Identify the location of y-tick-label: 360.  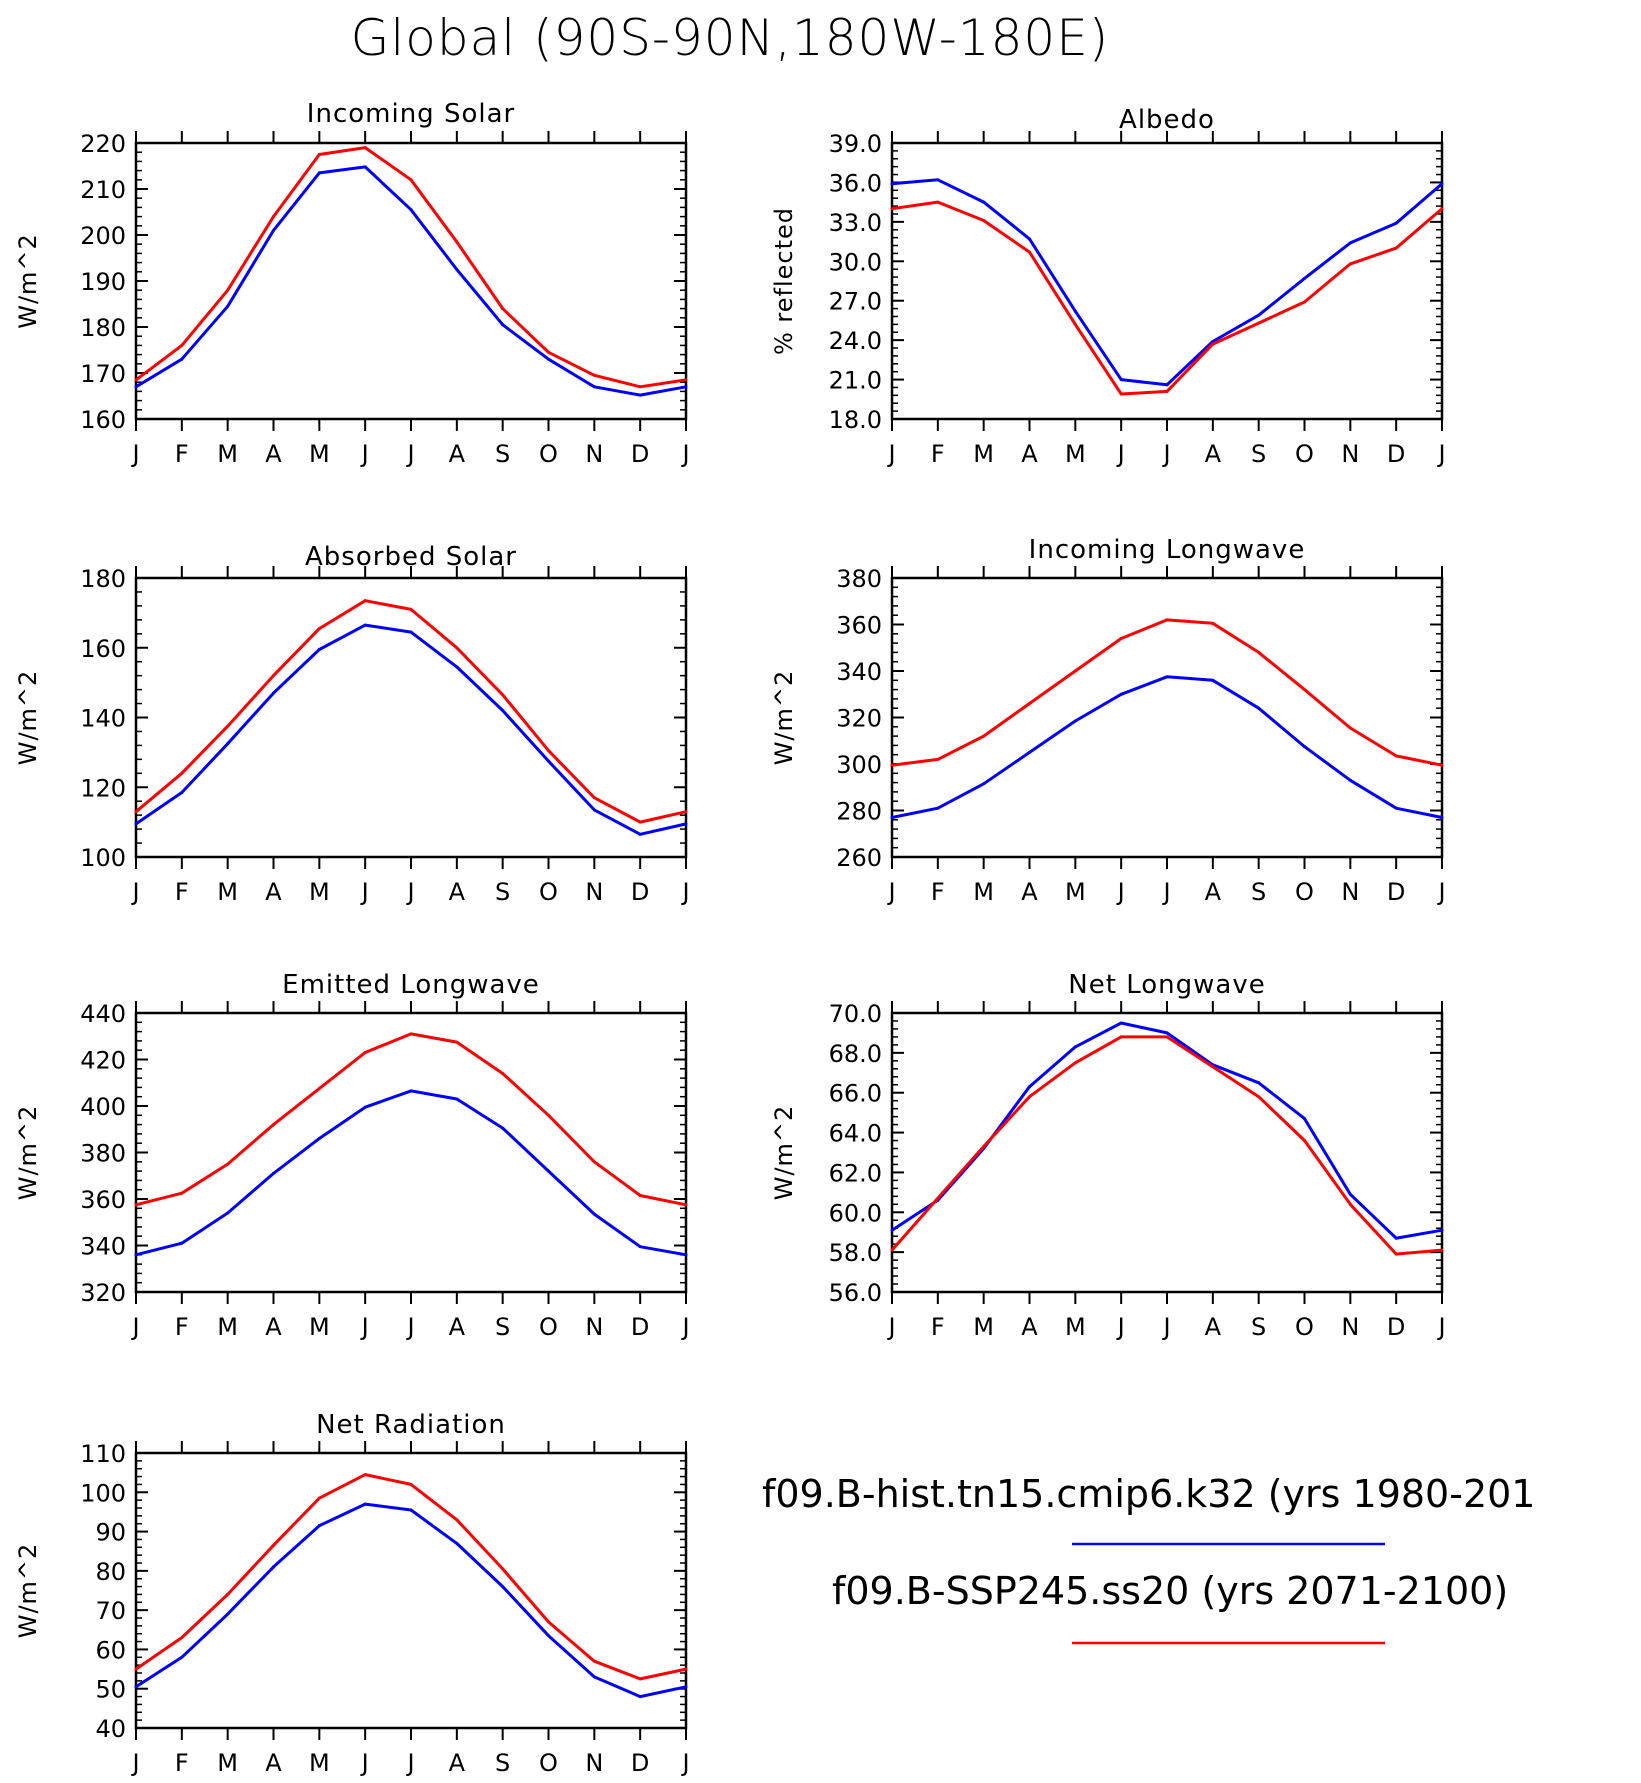
(103, 1200).